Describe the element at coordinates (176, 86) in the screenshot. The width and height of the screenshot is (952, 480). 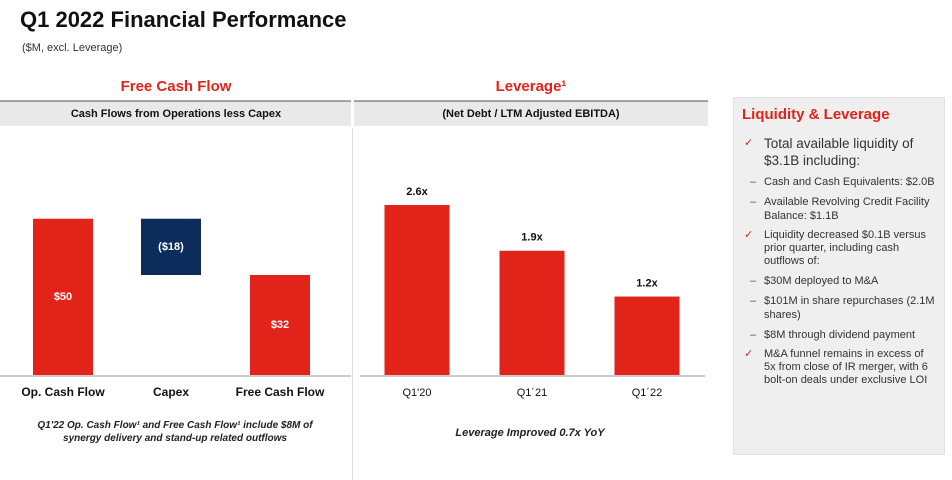
I see `chart-title: Free Cash Flow` at that location.